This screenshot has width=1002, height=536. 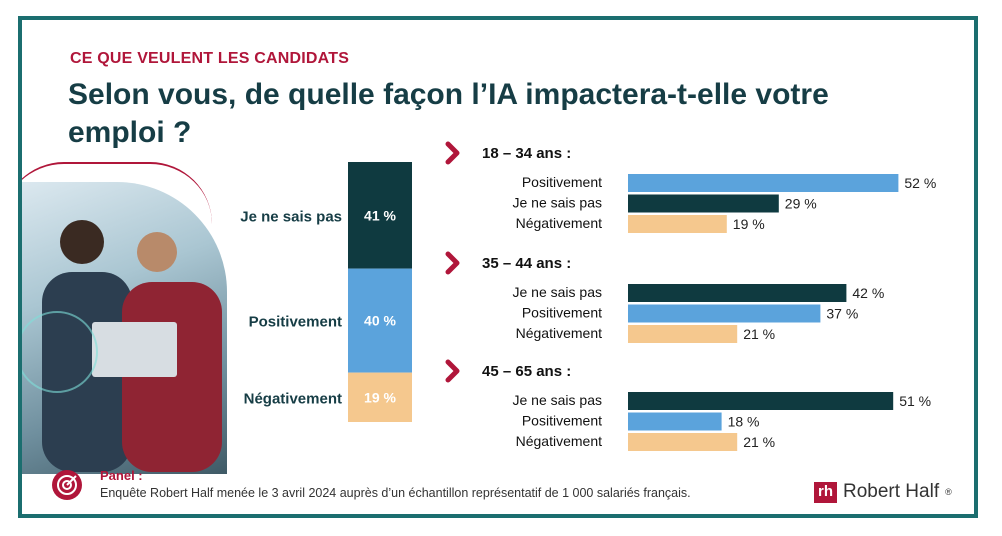 I want to click on bar-value-label: 18 %, so click(x=744, y=422).